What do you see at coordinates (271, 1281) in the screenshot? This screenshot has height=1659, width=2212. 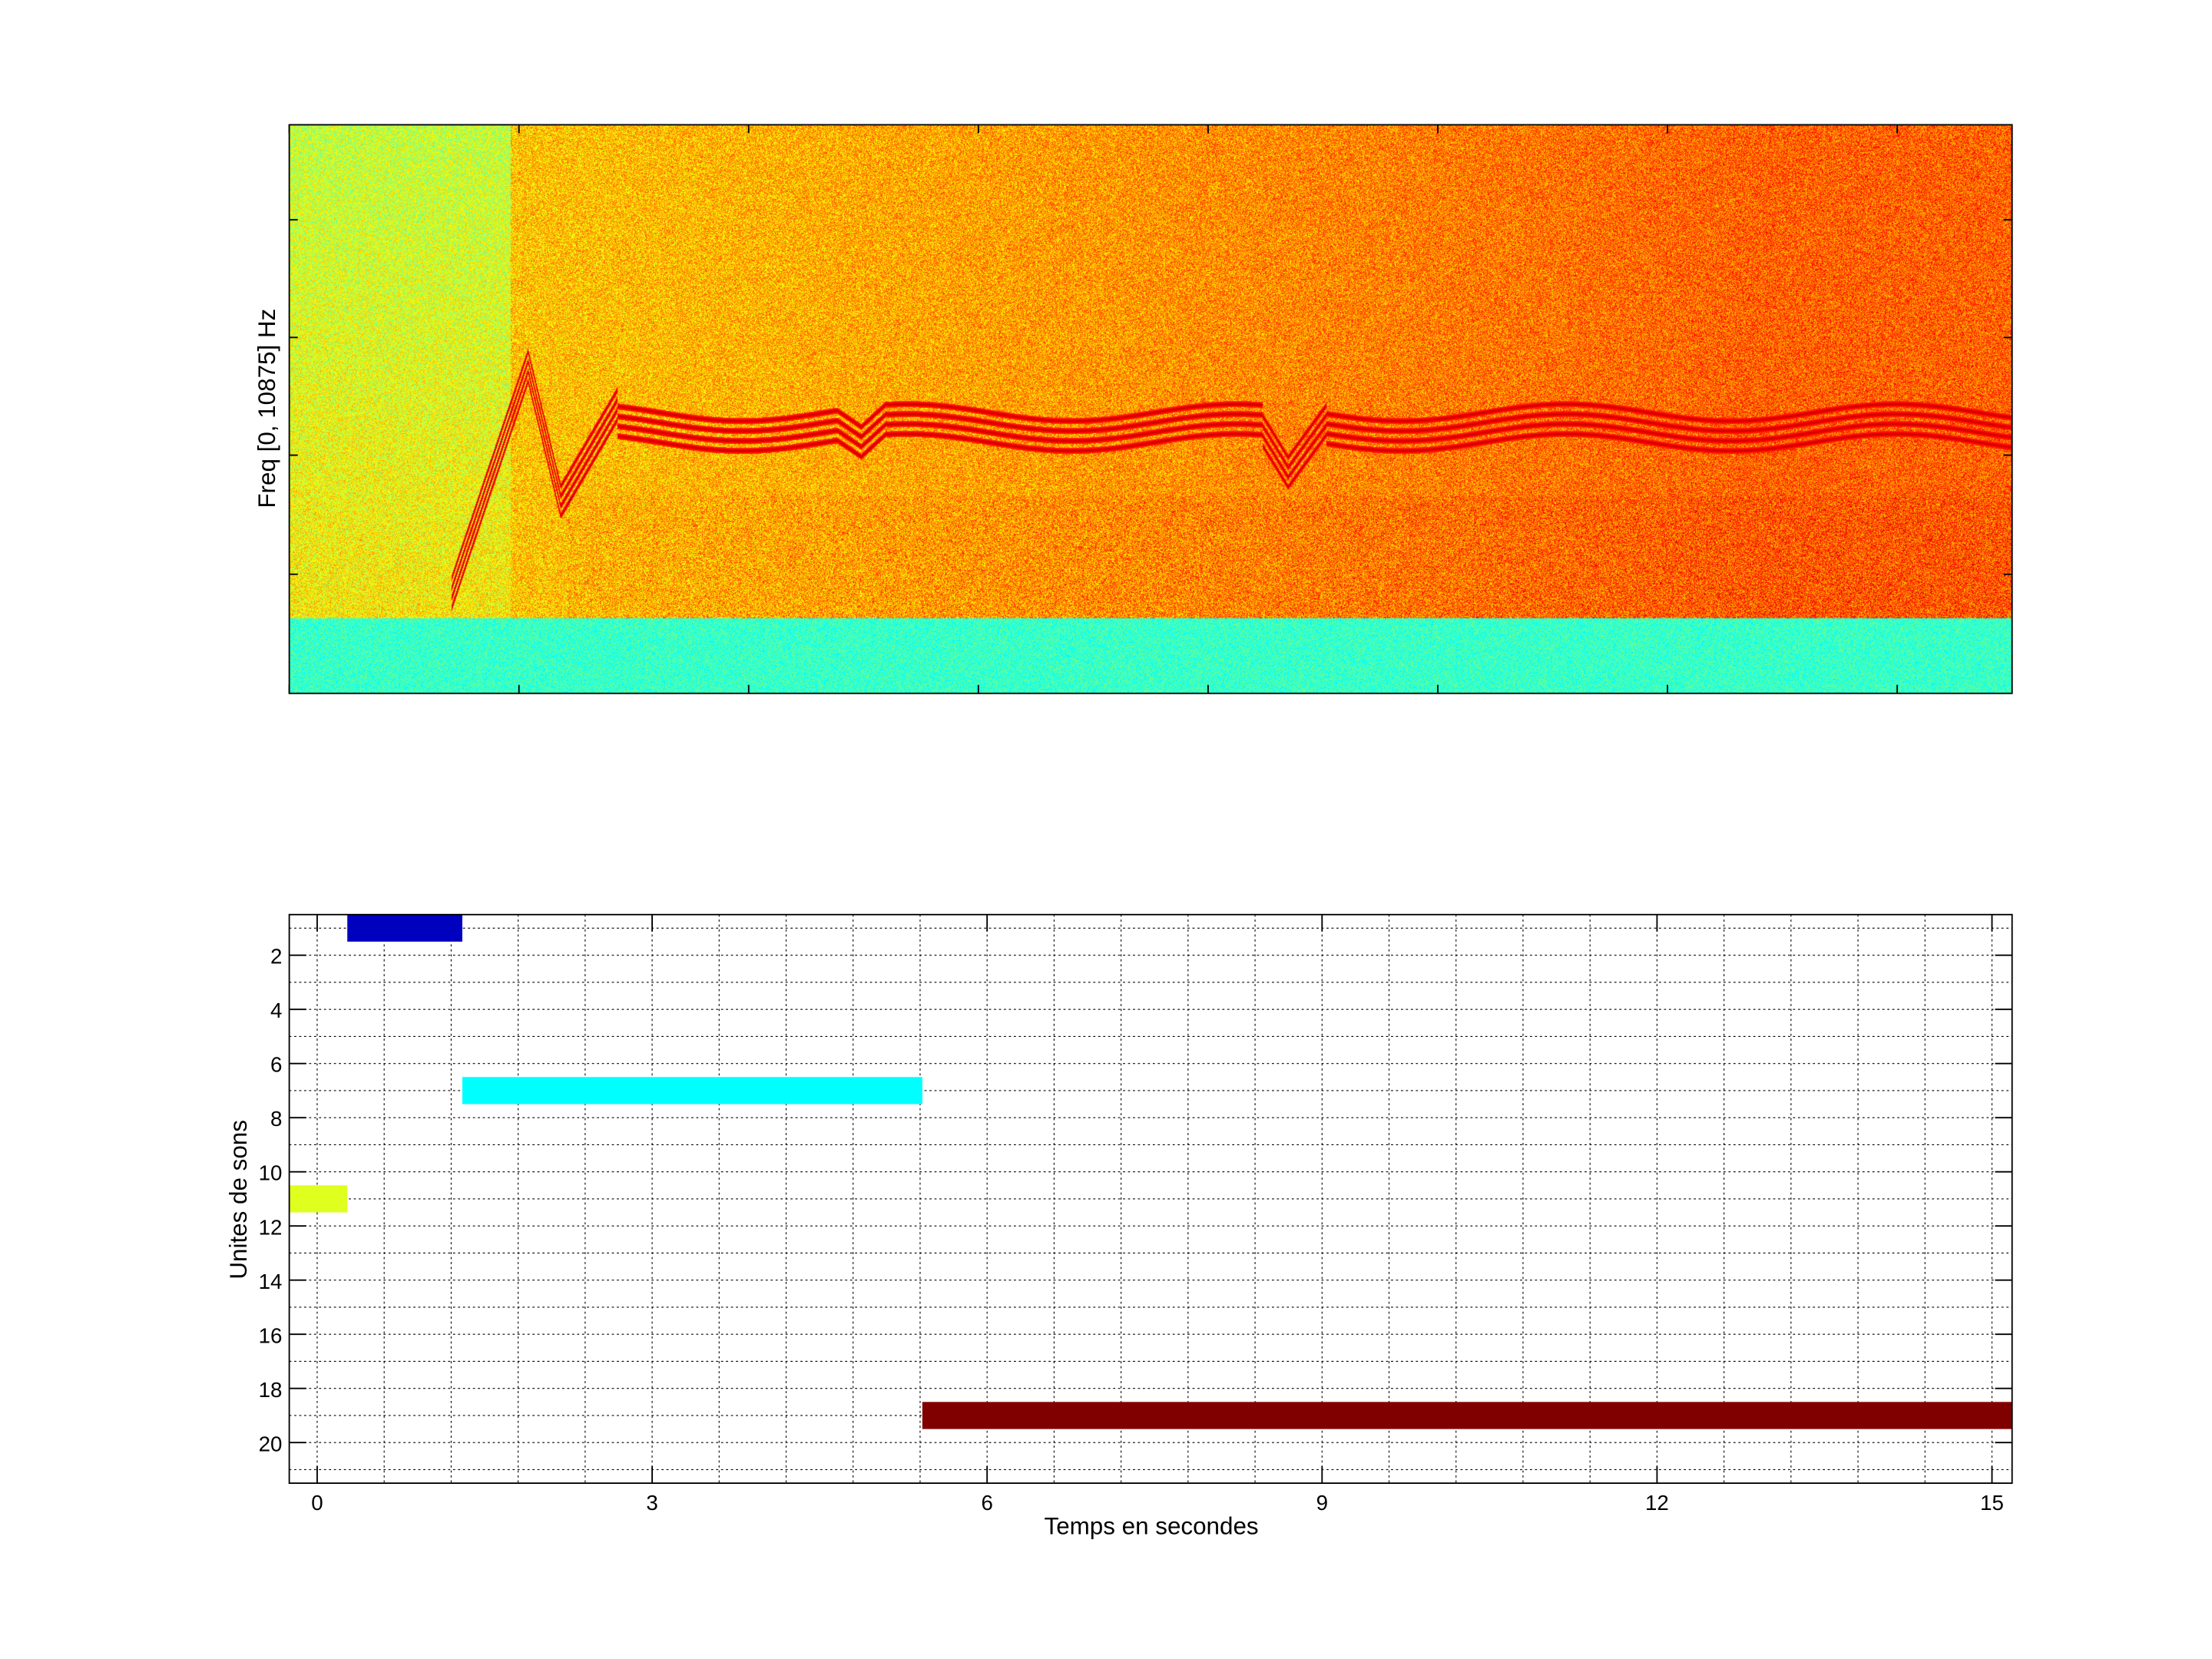 I see `y-tick-label: 14` at bounding box center [271, 1281].